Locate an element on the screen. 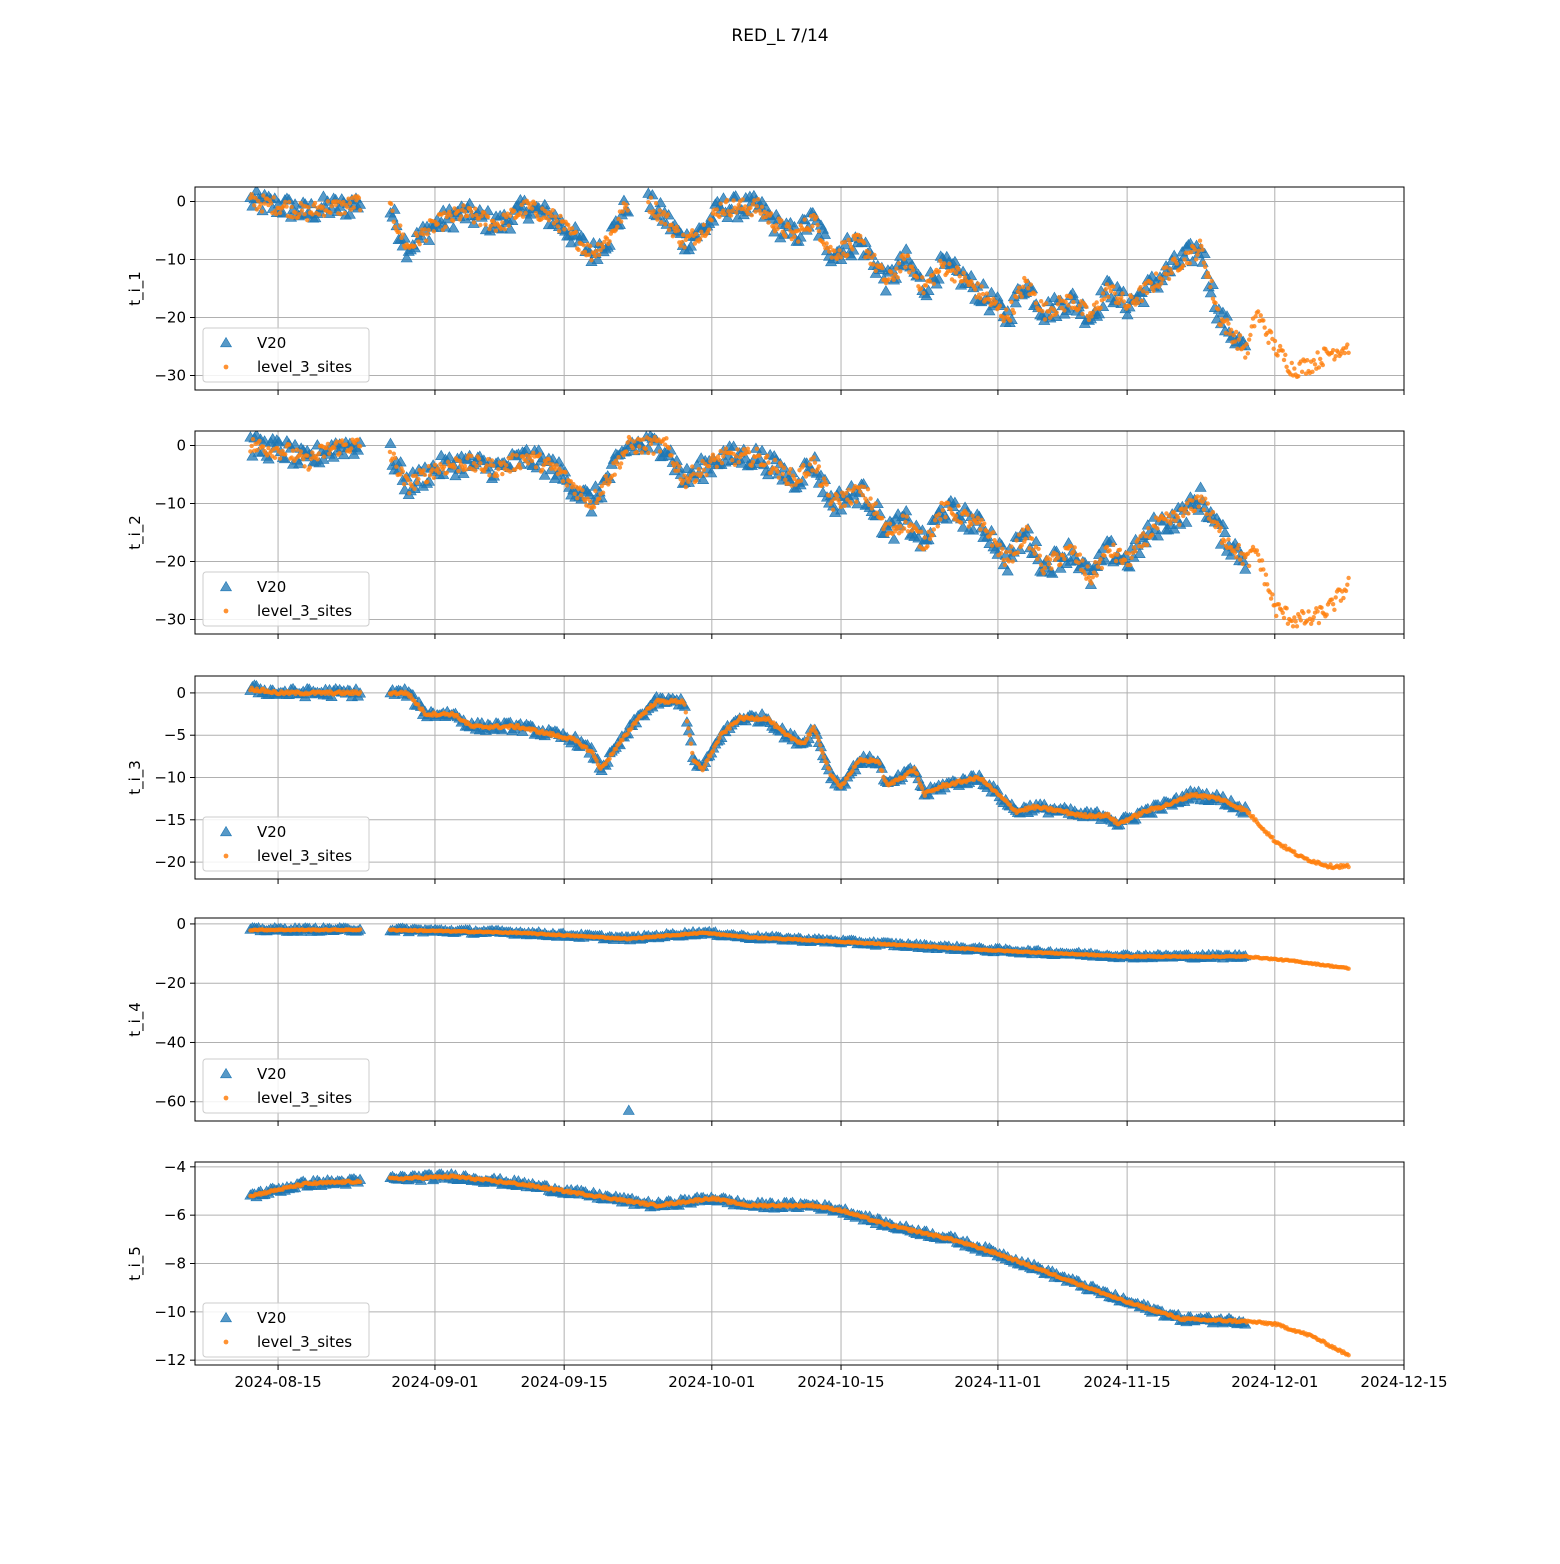 This screenshot has width=1560, height=1564. legend-level-3-sites-marker is located at coordinates (226, 367).